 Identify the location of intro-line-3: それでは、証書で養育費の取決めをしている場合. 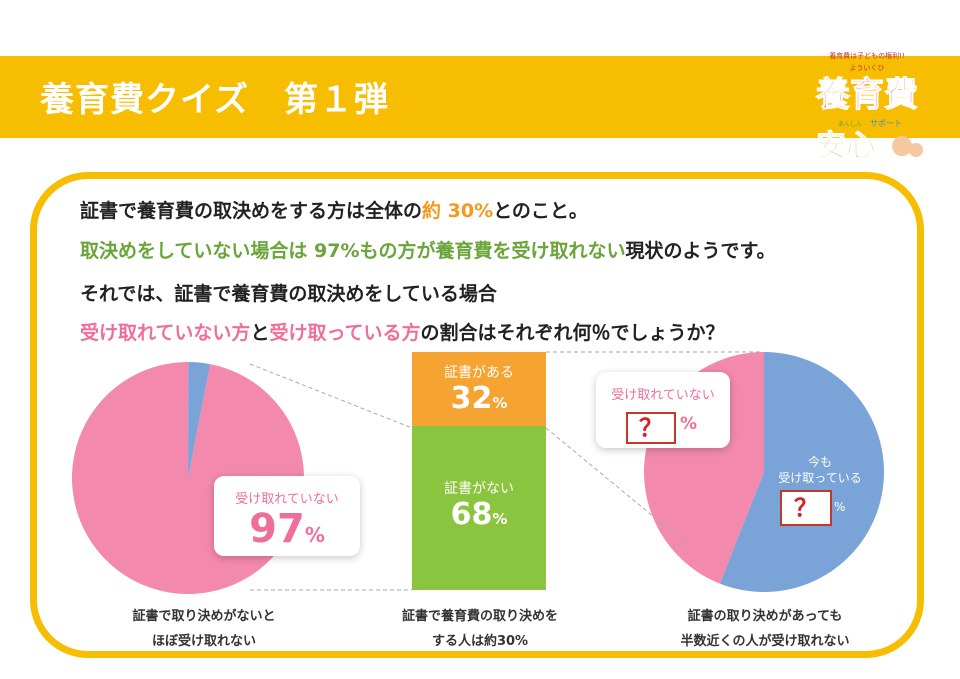
(288, 294).